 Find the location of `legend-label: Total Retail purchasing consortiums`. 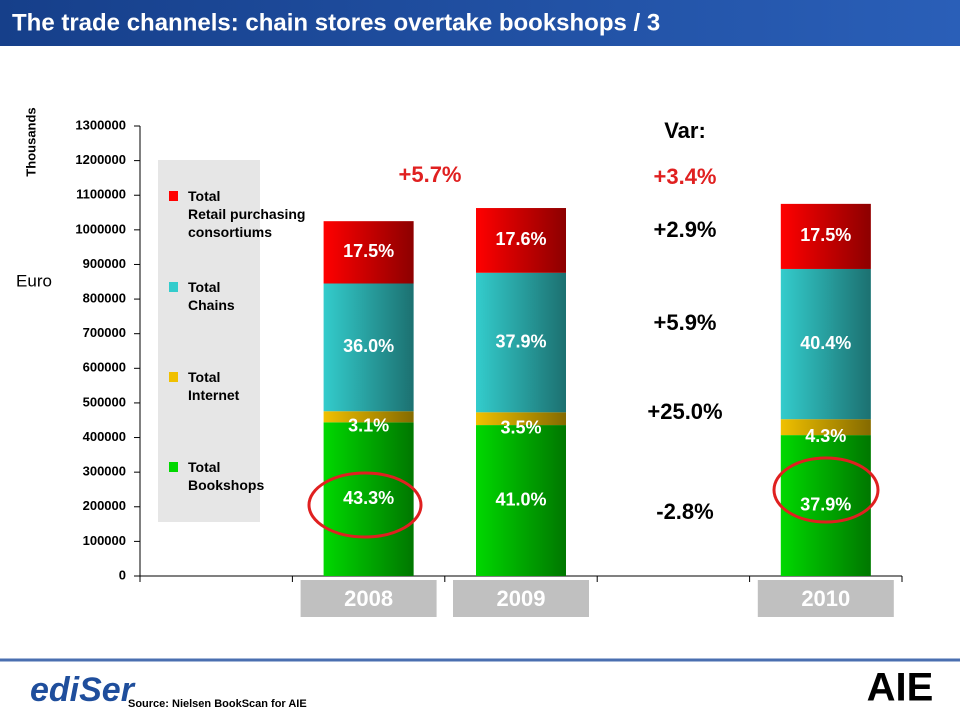

legend-label: Total Retail purchasing consortiums is located at coordinates (247, 214).